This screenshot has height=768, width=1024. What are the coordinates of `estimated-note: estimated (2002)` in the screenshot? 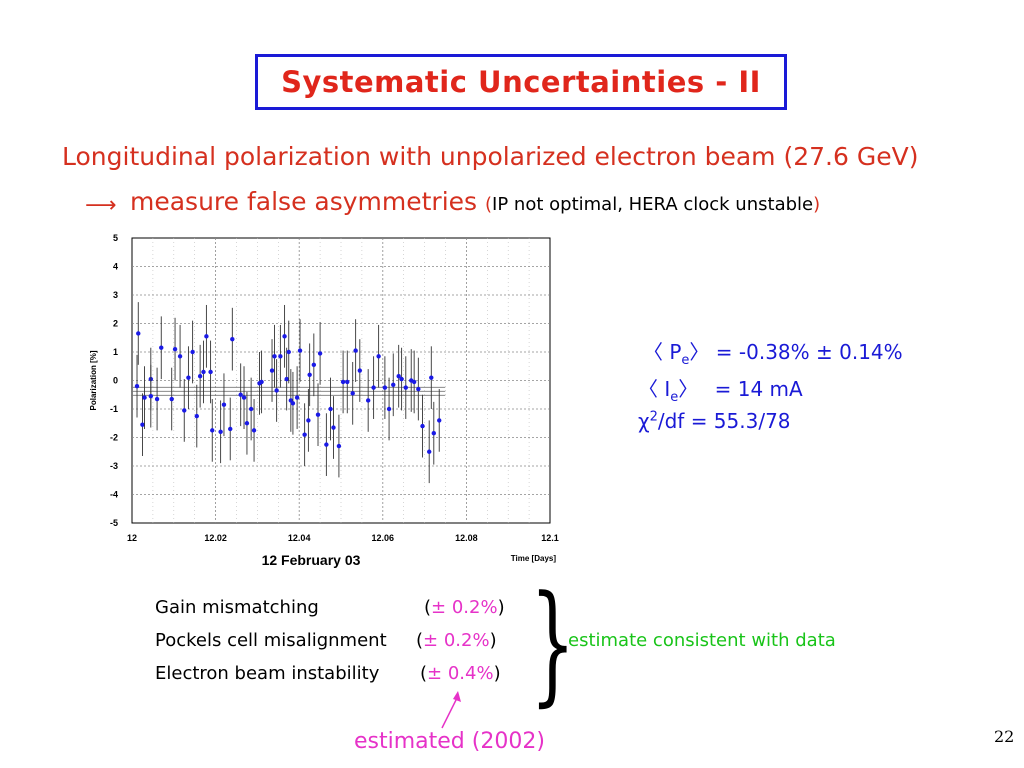 It's located at (449, 741).